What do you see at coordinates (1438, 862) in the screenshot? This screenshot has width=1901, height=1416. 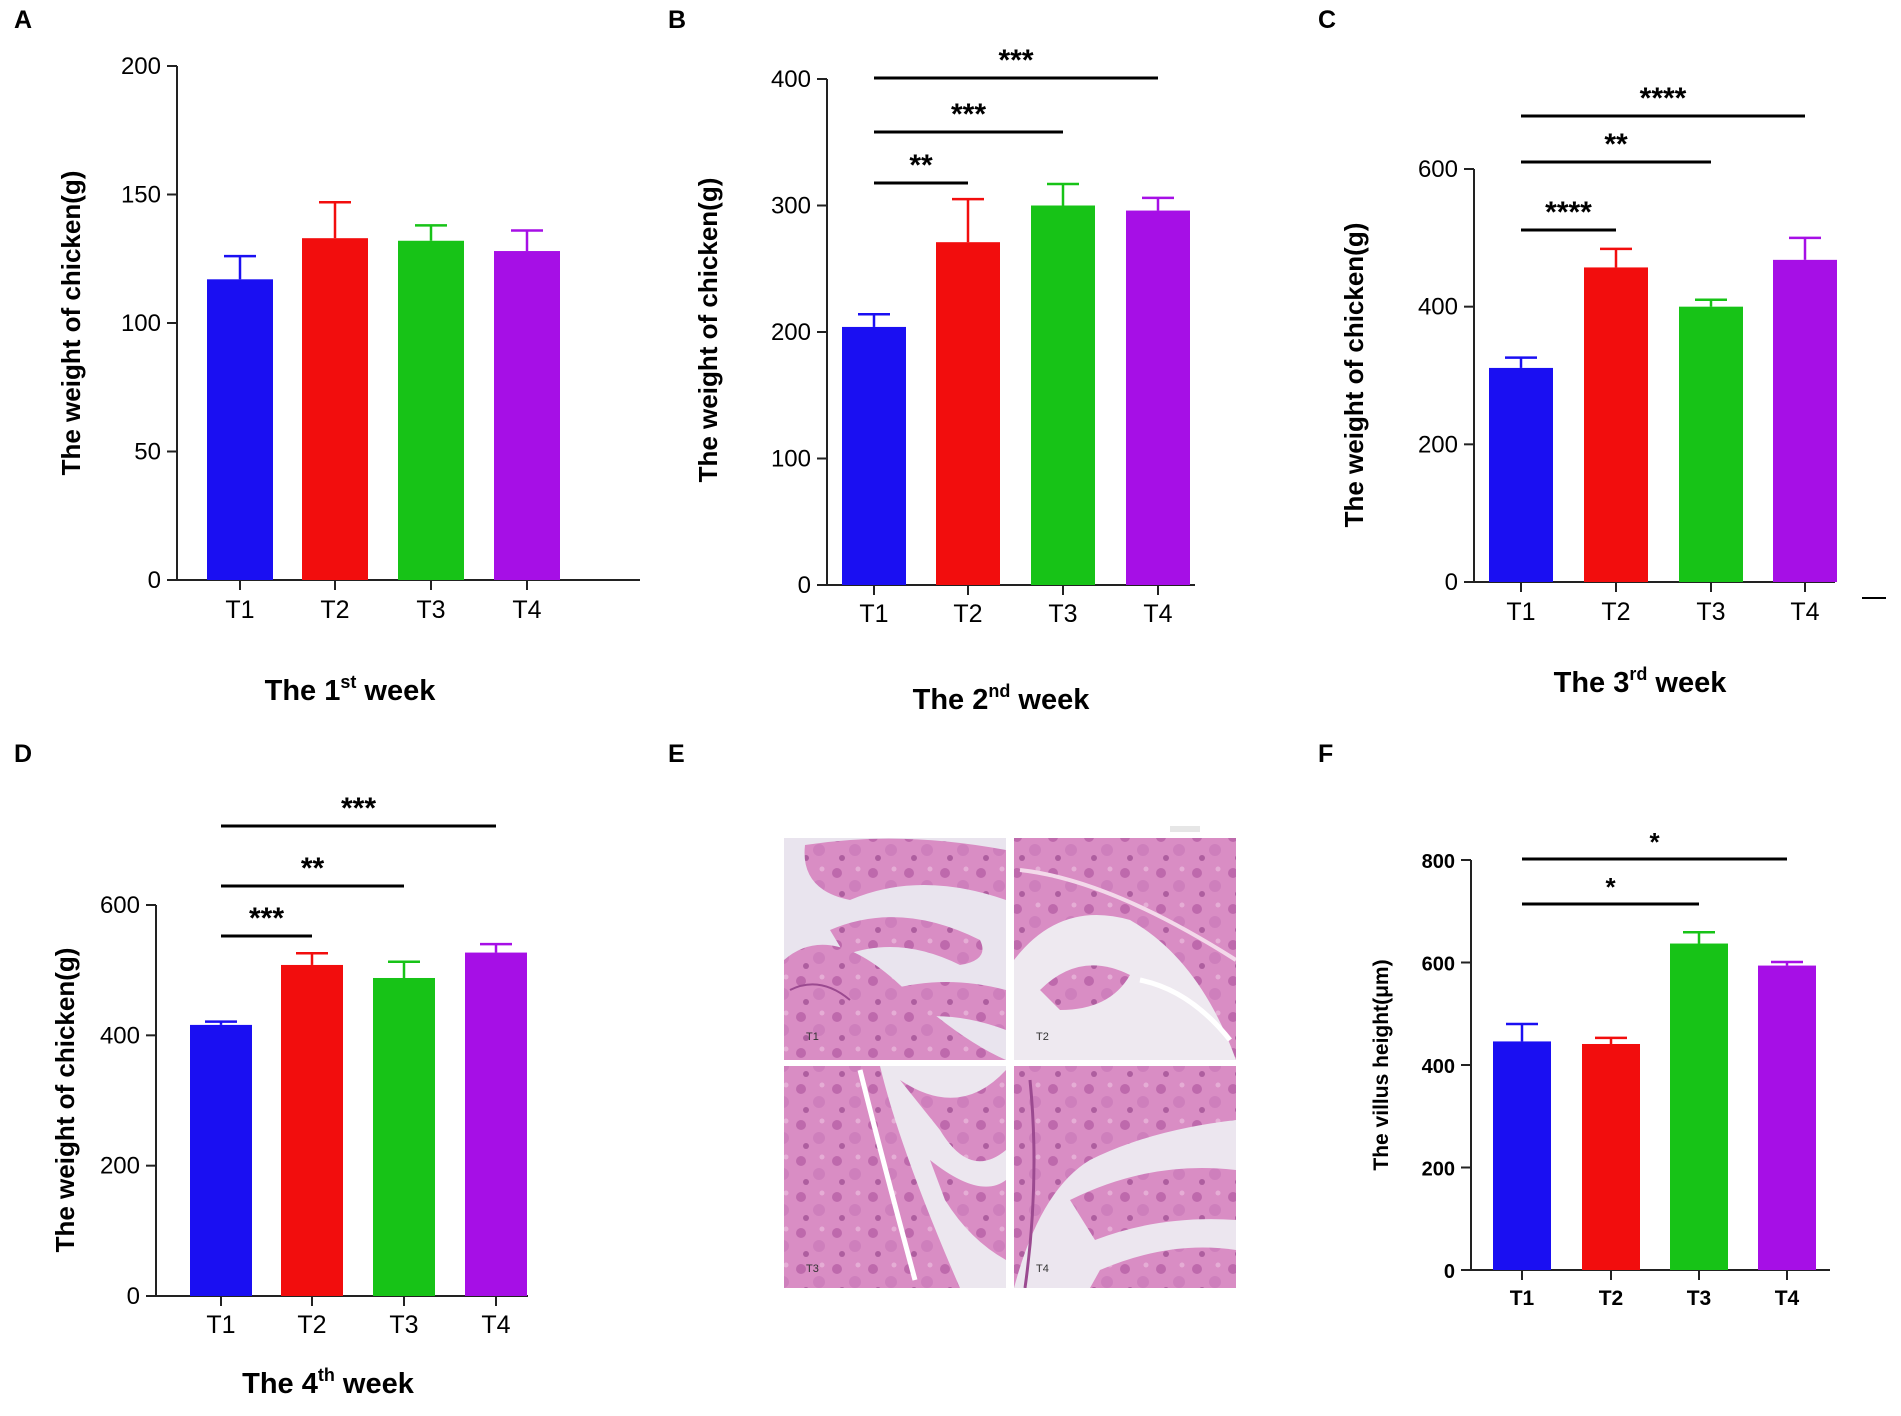 I see `y-tick-label: 800` at bounding box center [1438, 862].